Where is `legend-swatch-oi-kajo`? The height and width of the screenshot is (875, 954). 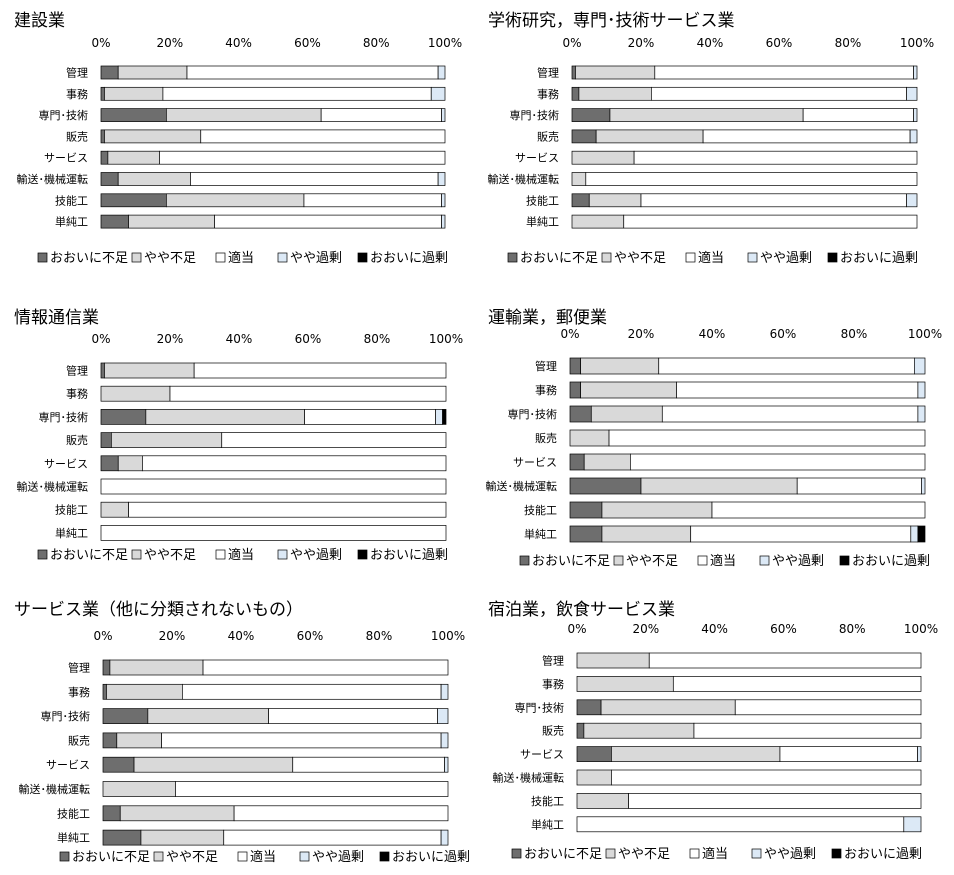
legend-swatch-oi-kajo is located at coordinates (844, 560).